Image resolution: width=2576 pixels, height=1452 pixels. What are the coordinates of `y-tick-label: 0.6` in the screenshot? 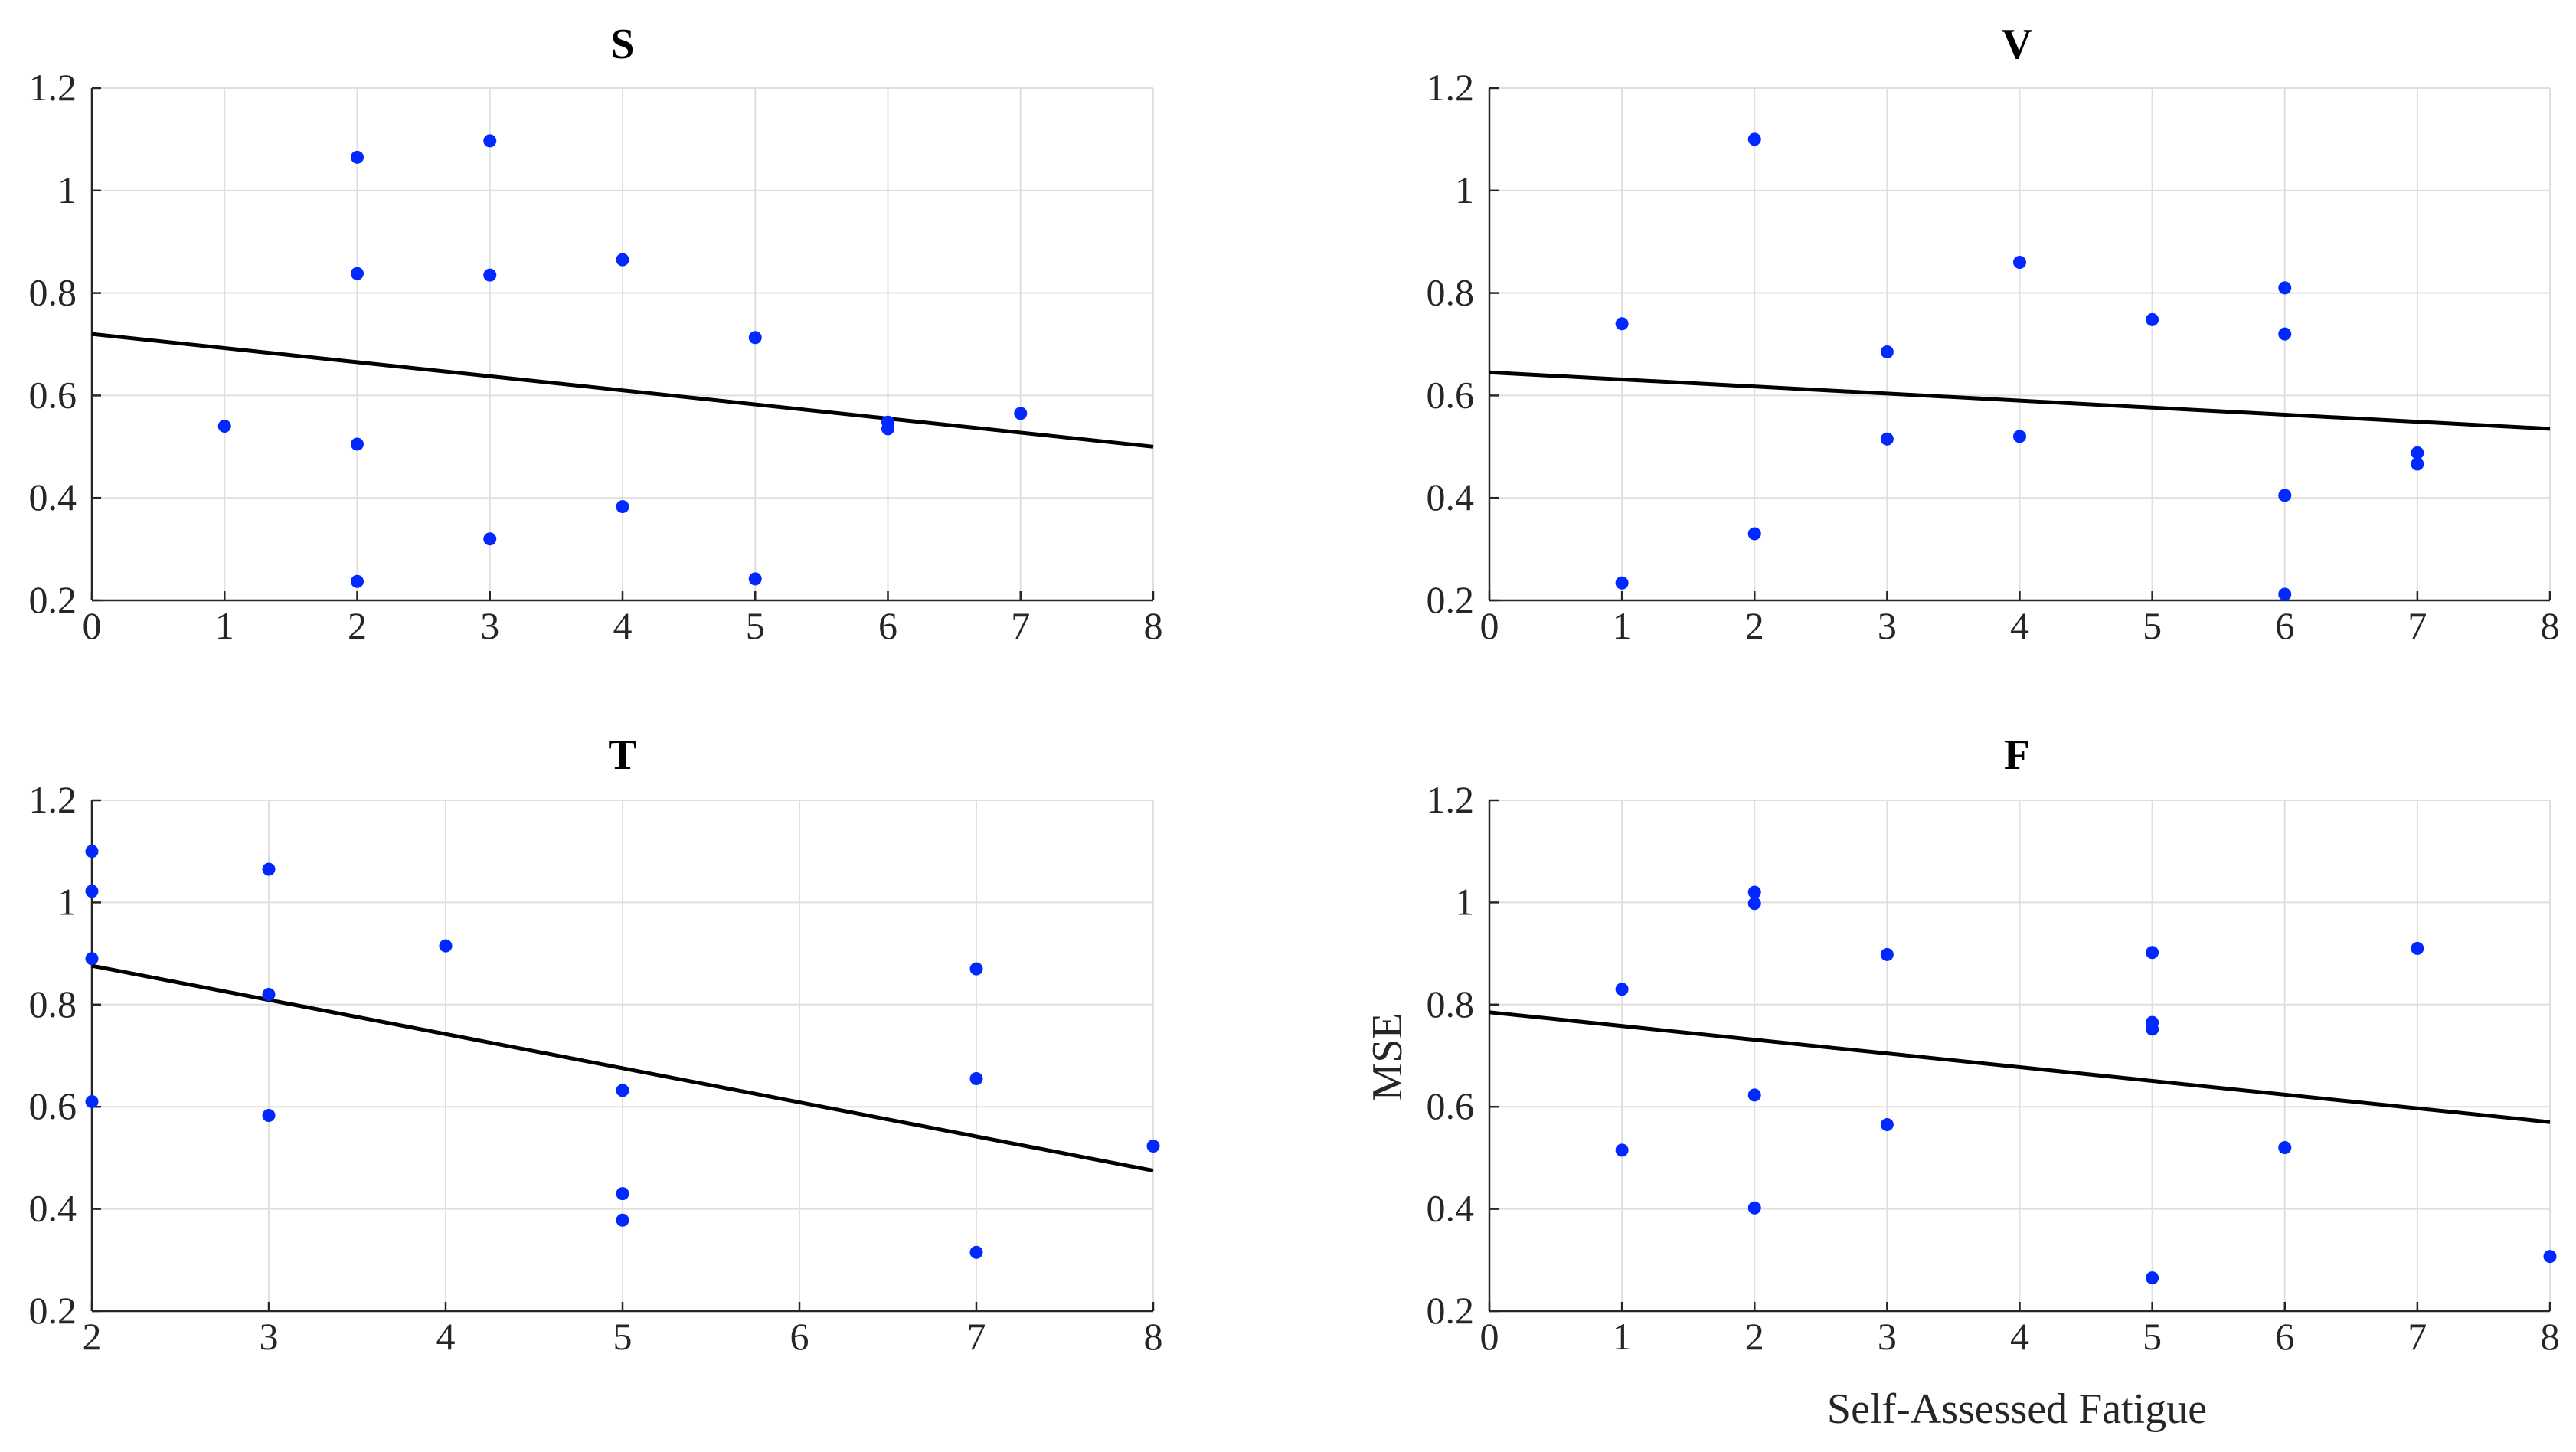 It's located at (1451, 1105).